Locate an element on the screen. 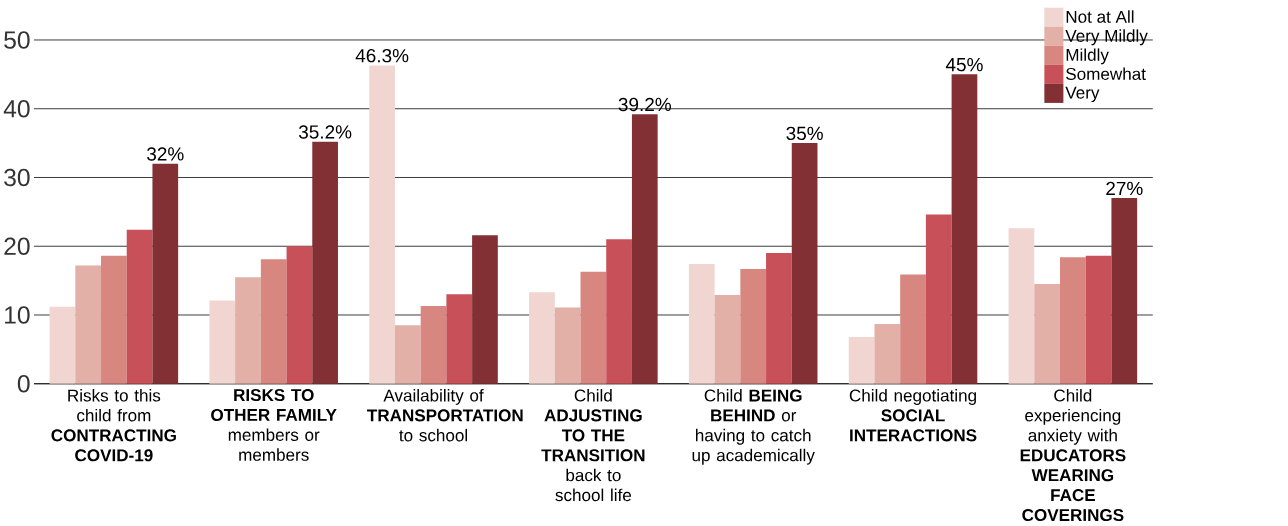 The image size is (1288, 526). y-tick-label: 30 is located at coordinates (17, 177).